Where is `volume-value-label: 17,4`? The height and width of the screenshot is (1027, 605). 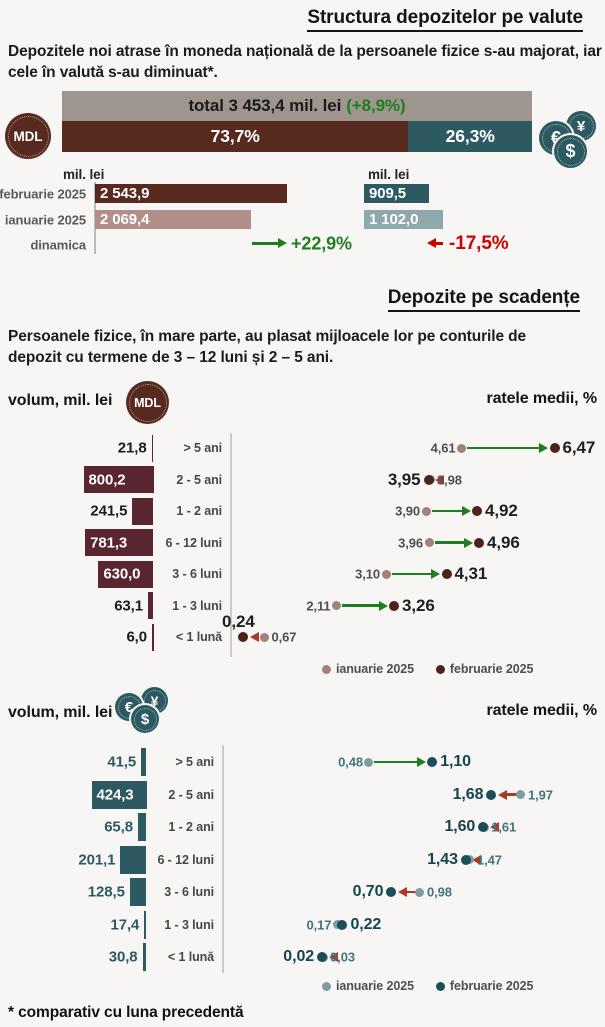
volume-value-label: 17,4 is located at coordinates (125, 924).